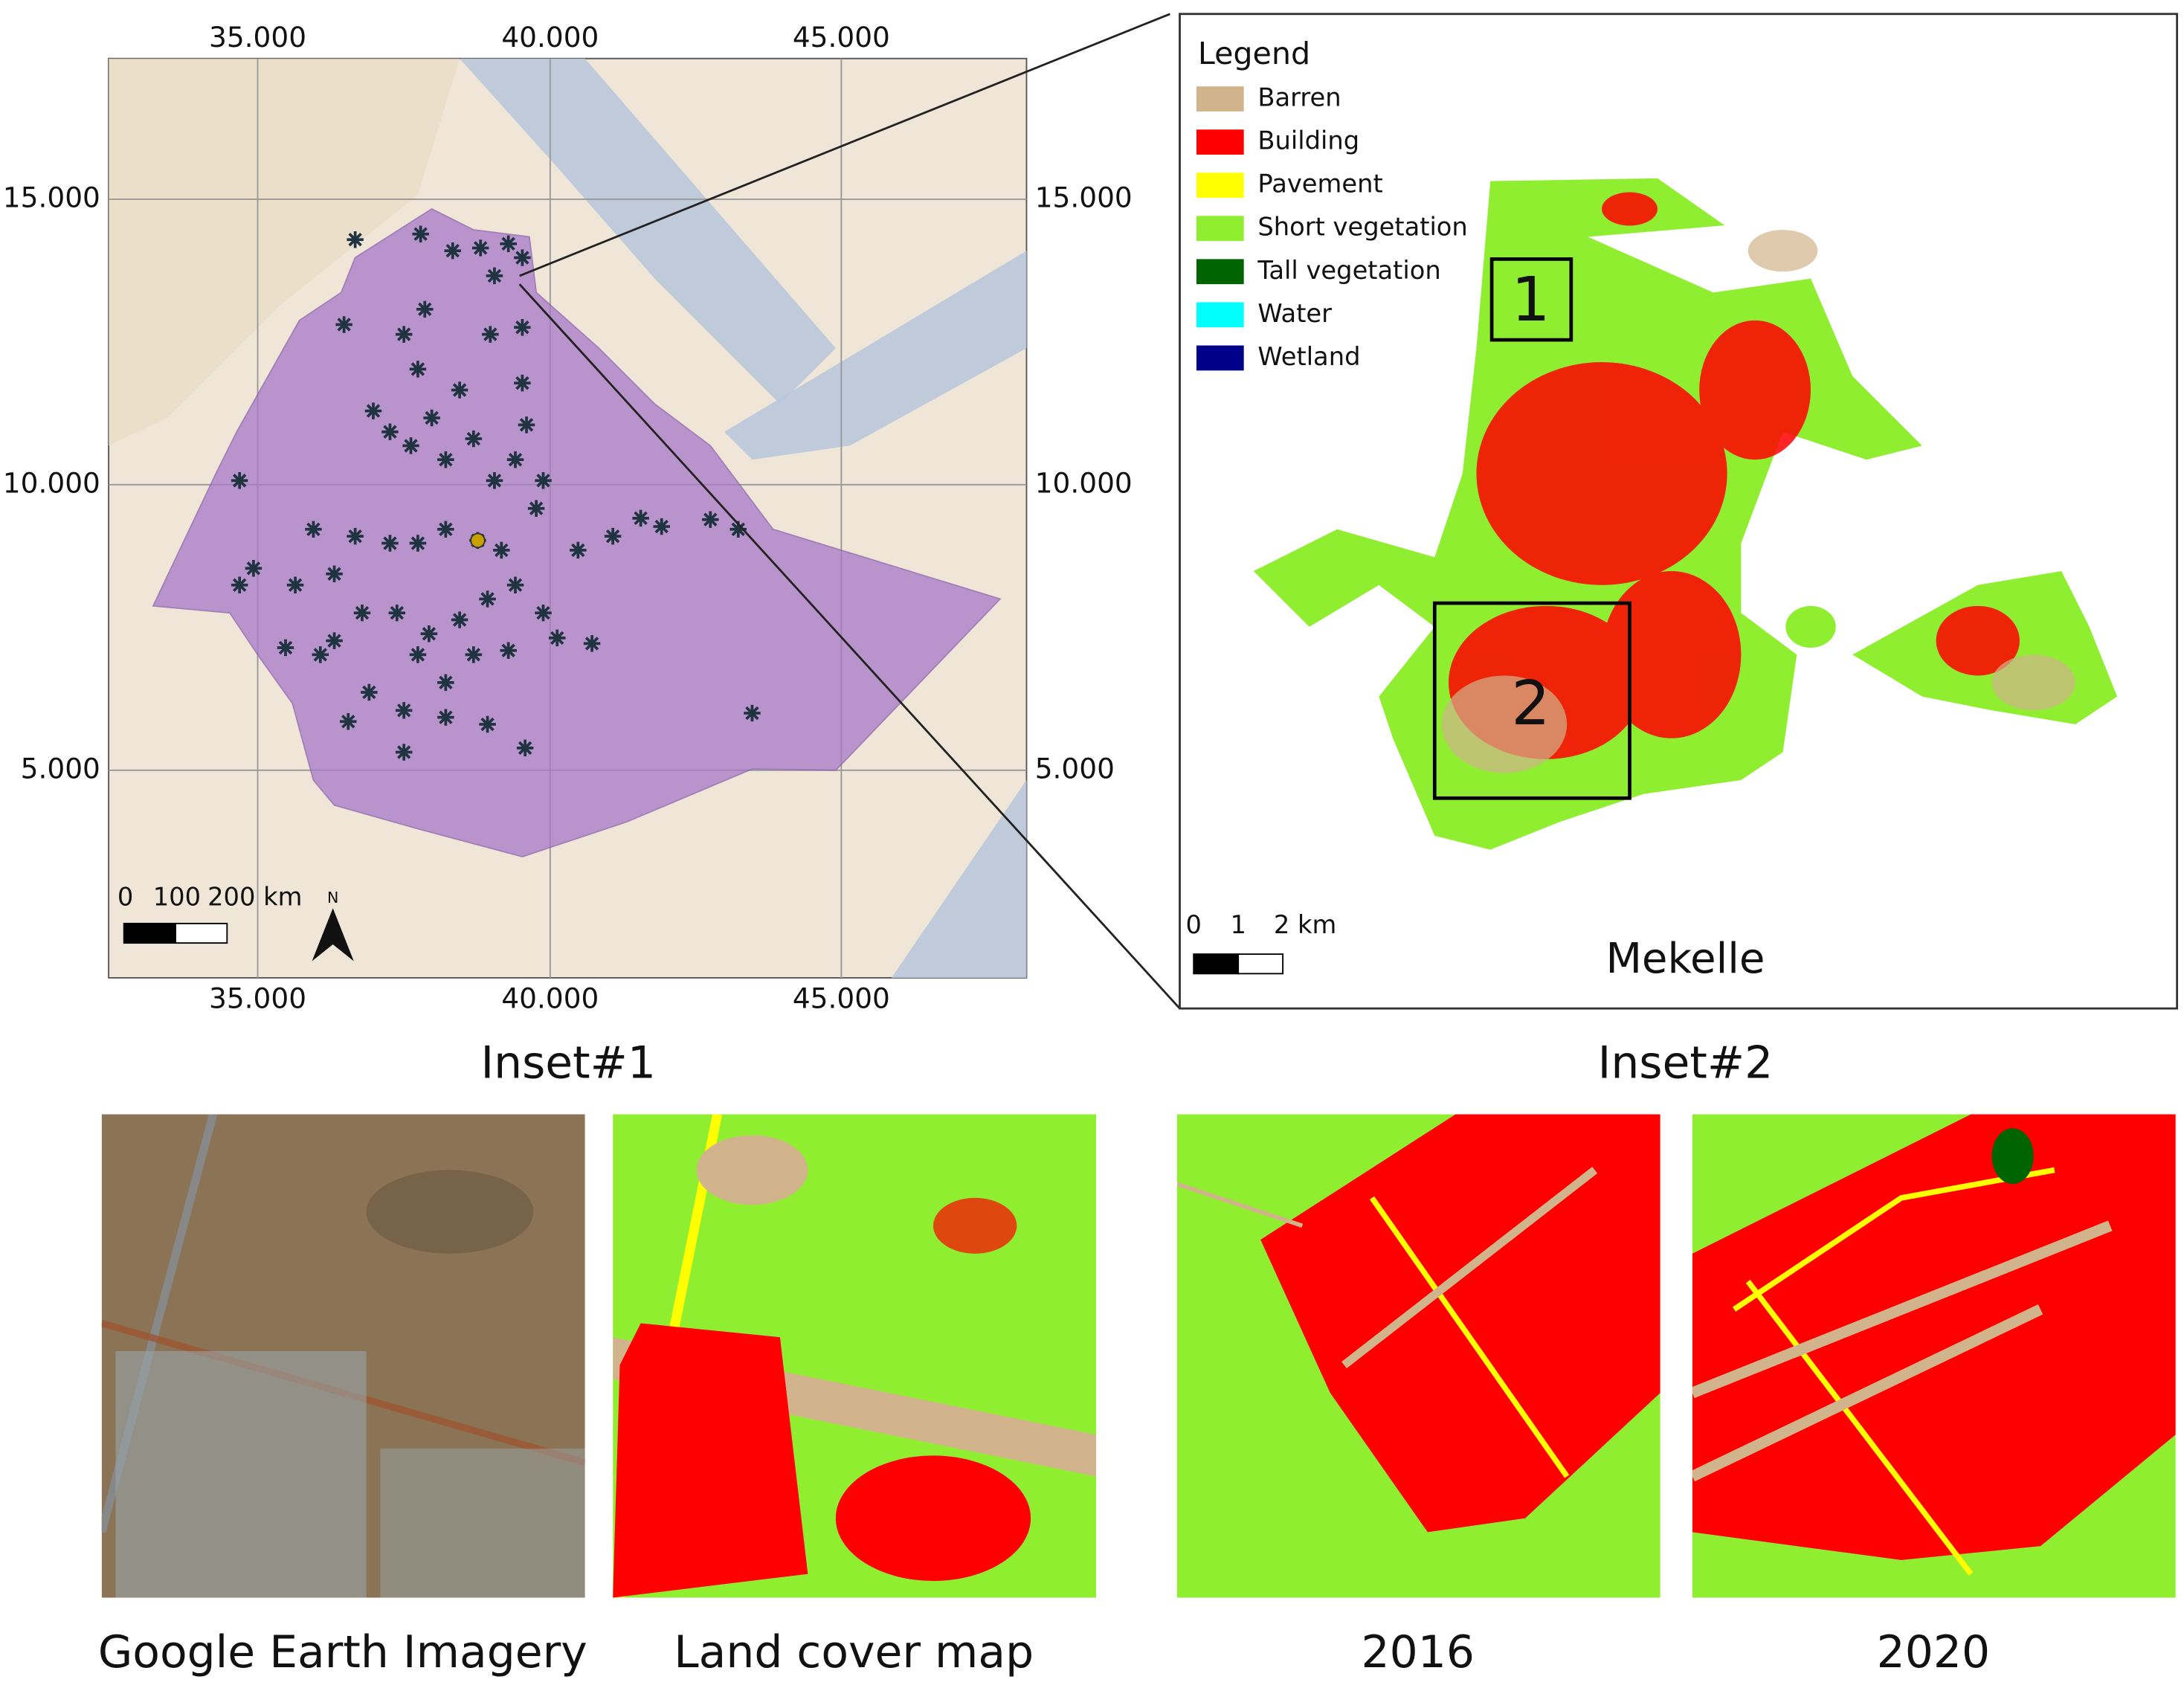  What do you see at coordinates (343, 1356) in the screenshot?
I see `satellite-image` at bounding box center [343, 1356].